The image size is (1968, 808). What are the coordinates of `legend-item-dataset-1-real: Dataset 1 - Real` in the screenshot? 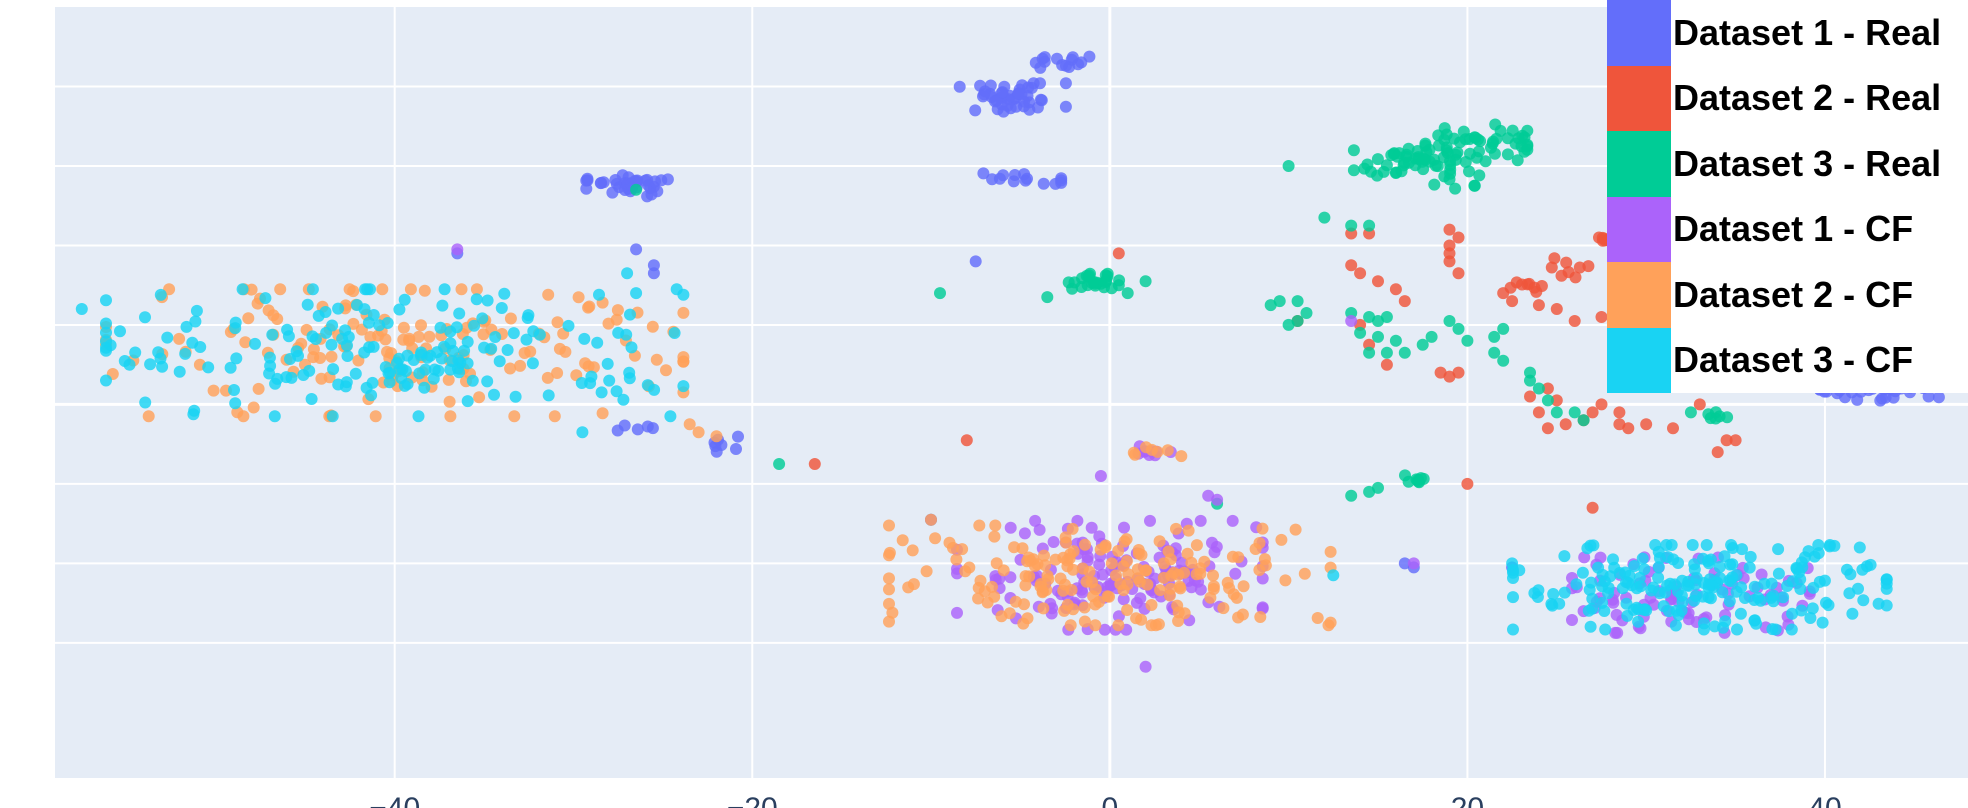 It's located at (1787, 33).